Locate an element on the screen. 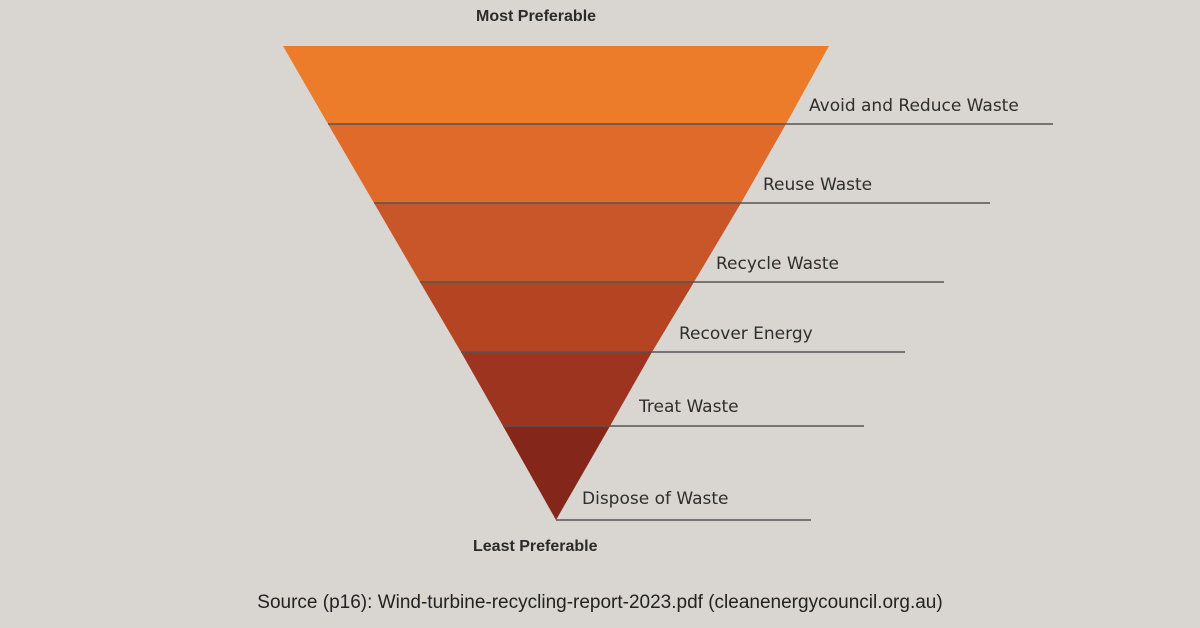 The height and width of the screenshot is (628, 1200). tier-band-avoid-reduce is located at coordinates (556, 85).